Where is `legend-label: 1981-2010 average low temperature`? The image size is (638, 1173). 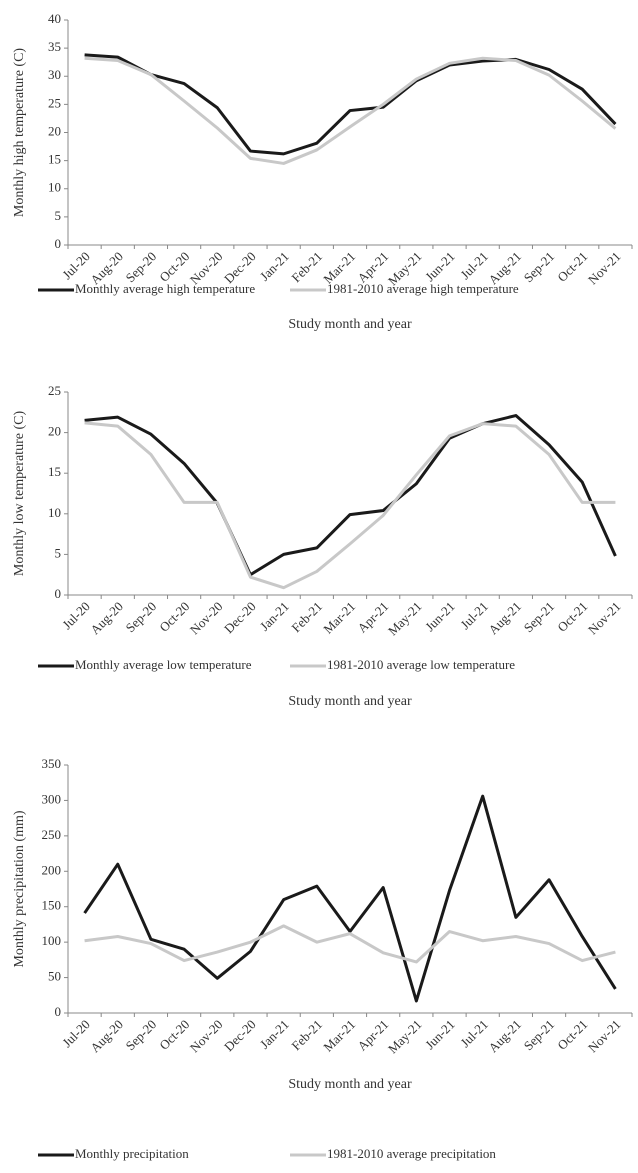
legend-label: 1981-2010 average low temperature is located at coordinates (421, 664).